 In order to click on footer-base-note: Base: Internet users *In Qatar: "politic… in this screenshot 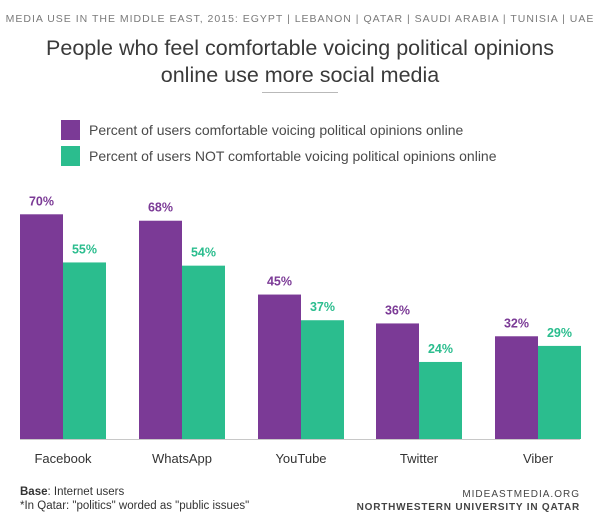, I will do `click(134, 499)`.